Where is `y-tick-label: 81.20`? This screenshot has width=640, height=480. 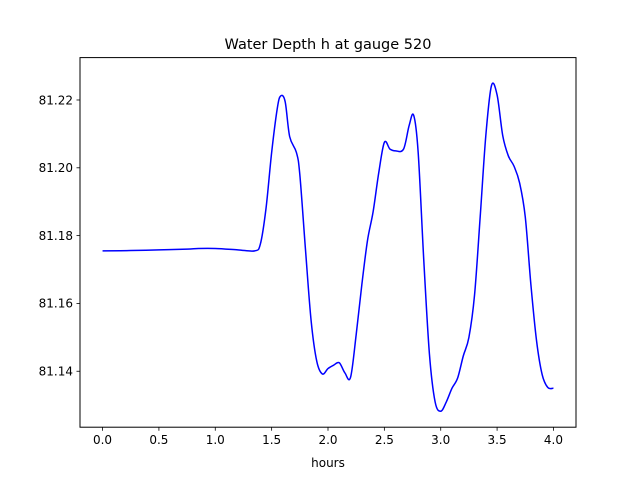 y-tick-label: 81.20 is located at coordinates (56, 168).